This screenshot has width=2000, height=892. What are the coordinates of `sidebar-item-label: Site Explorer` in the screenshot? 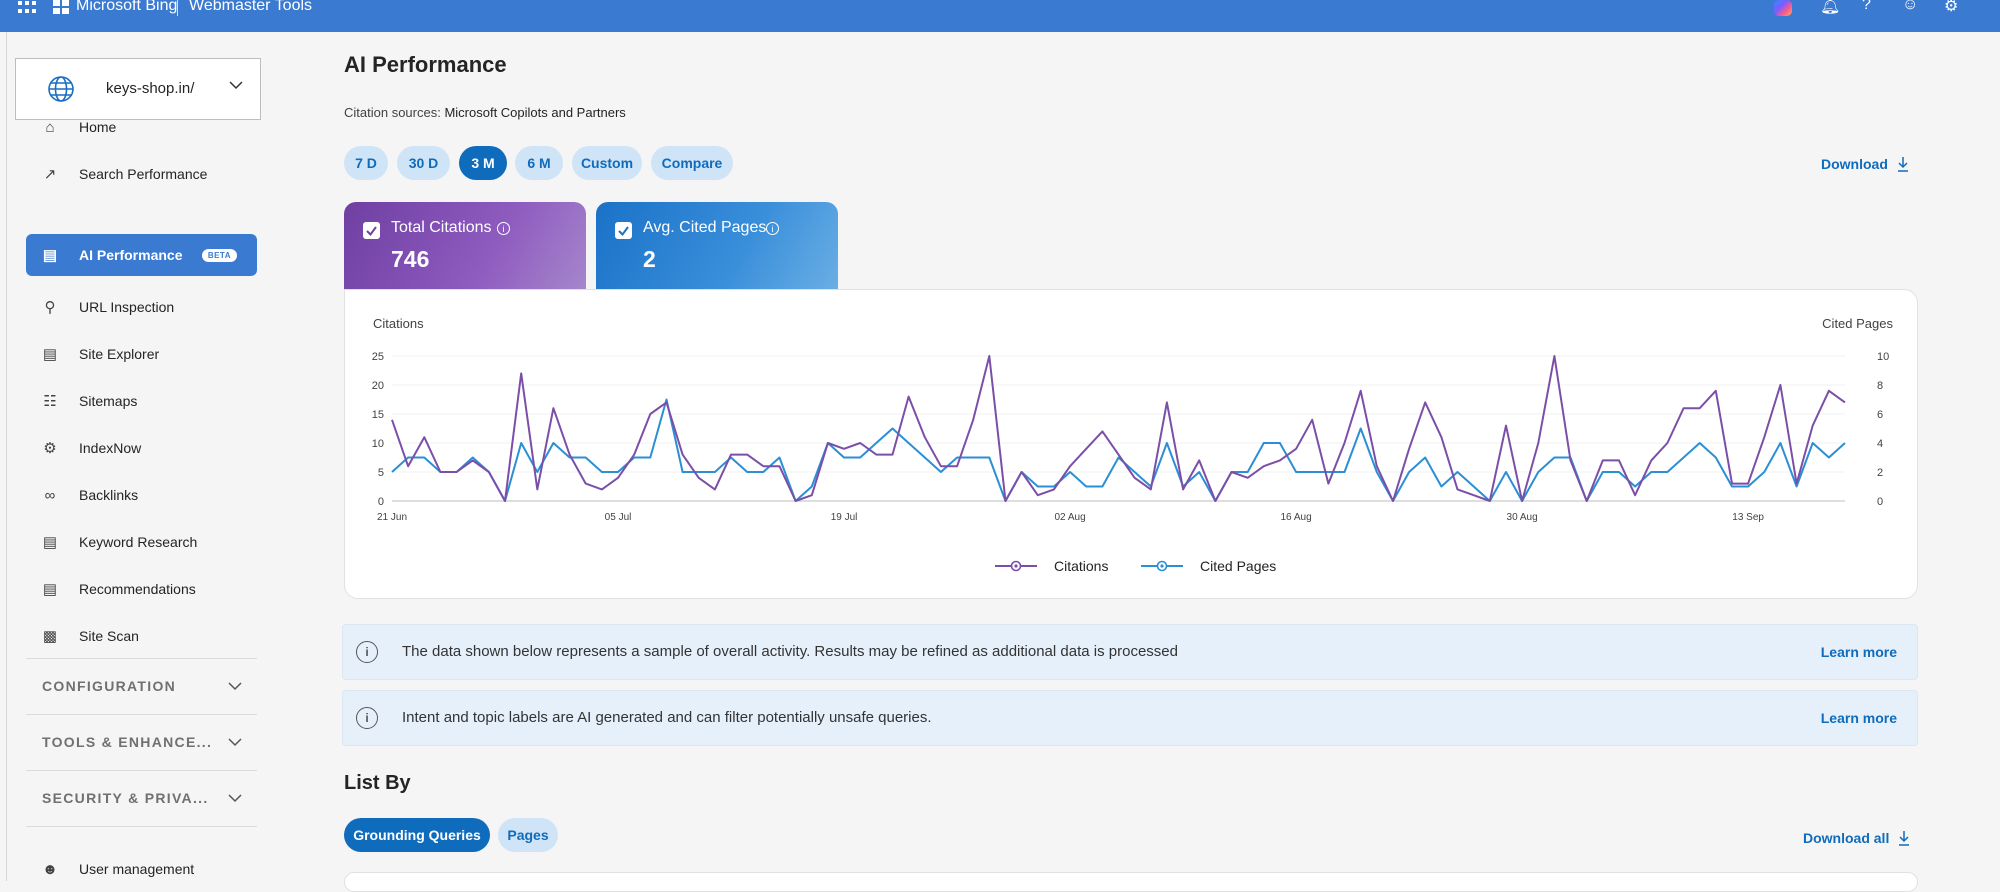 It's located at (119, 354).